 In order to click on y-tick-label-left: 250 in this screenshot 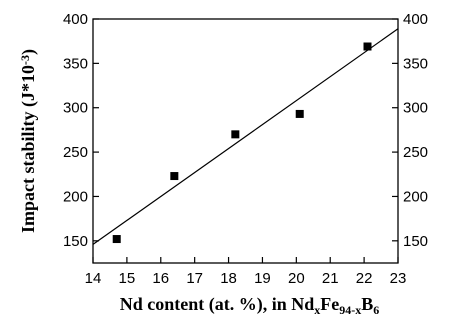, I will do `click(75, 152)`.